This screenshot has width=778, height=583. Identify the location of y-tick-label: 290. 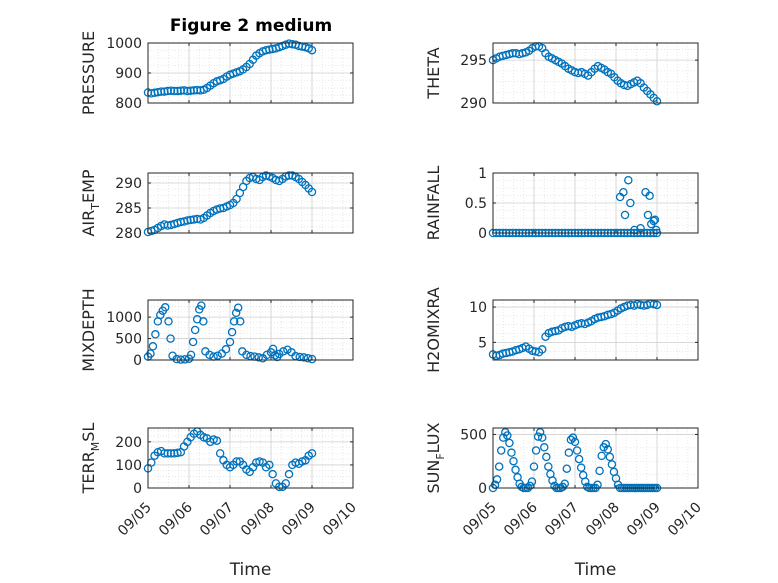
(473, 104).